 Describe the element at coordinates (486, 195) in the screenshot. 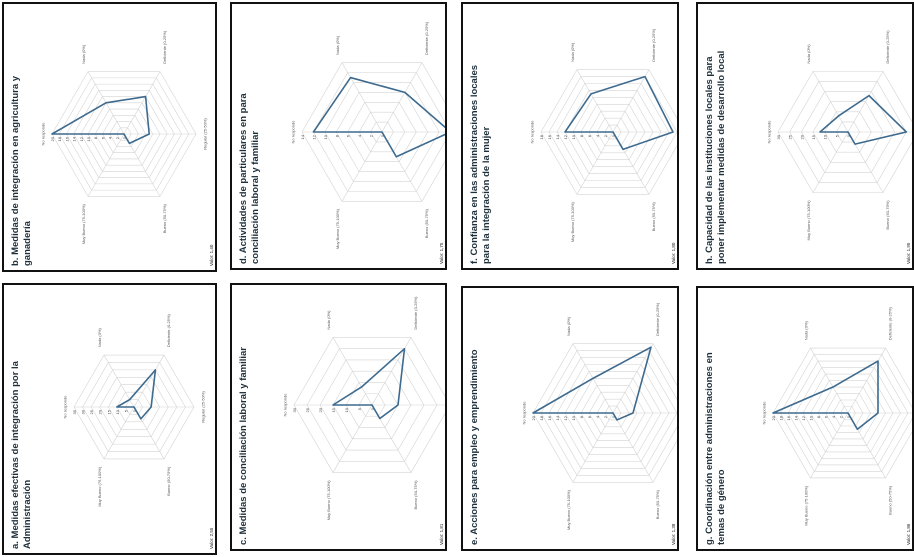

I see `chart-title: para la integración de la mujer` at that location.